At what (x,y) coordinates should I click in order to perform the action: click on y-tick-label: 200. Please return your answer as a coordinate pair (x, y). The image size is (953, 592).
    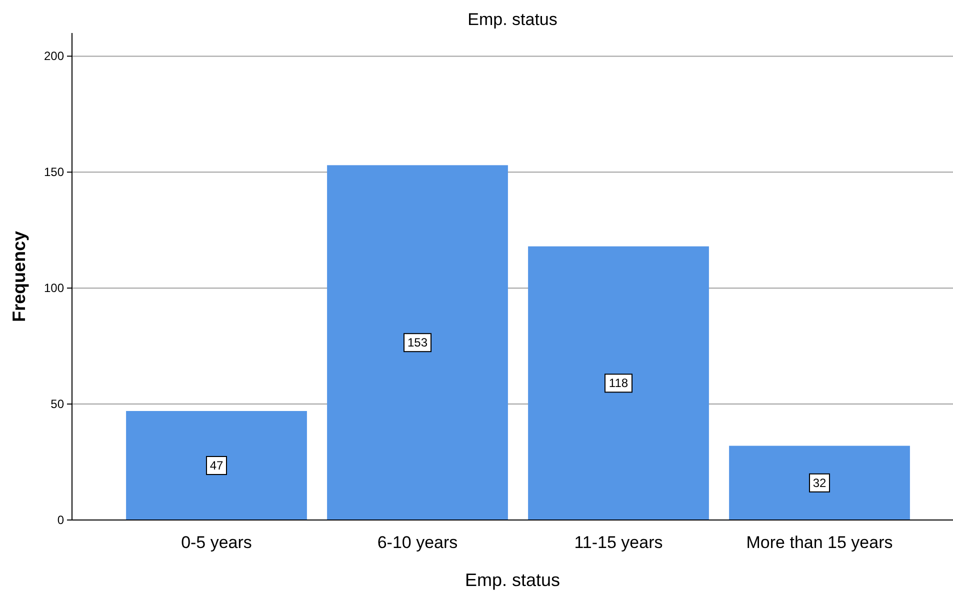
    Looking at the image, I should click on (54, 56).